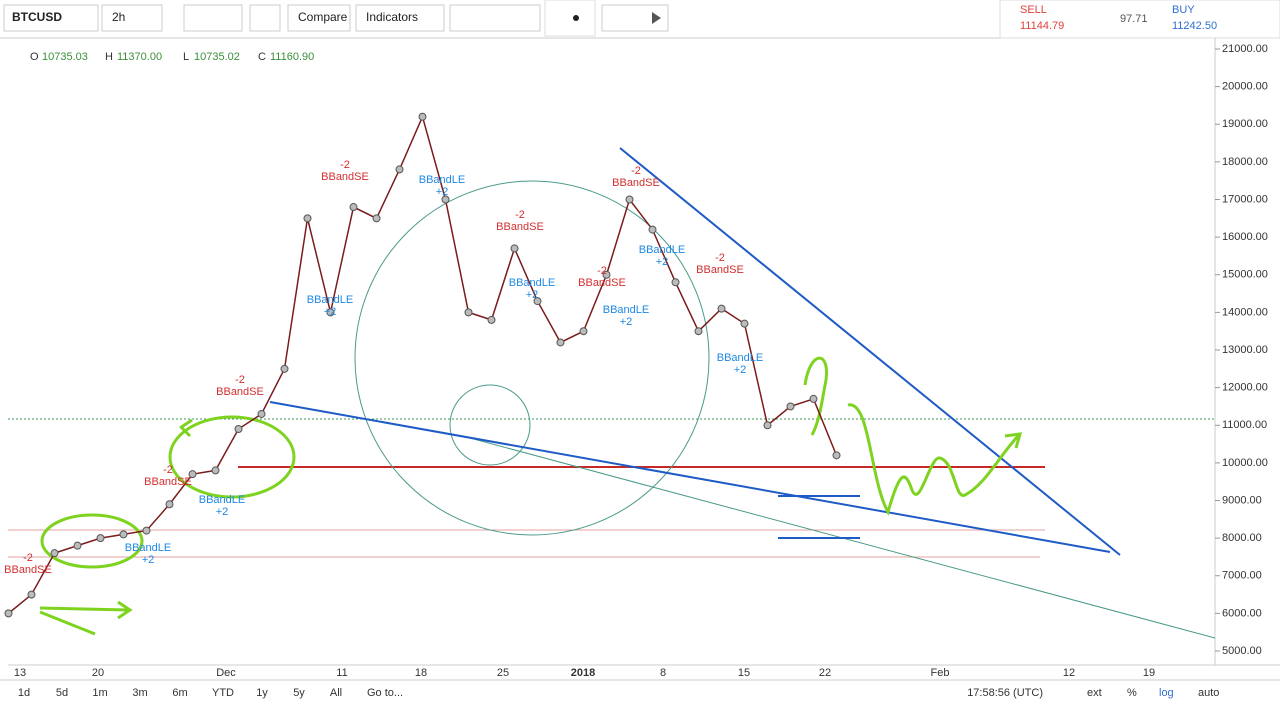  What do you see at coordinates (1132, 693) in the screenshot?
I see `percent: %` at bounding box center [1132, 693].